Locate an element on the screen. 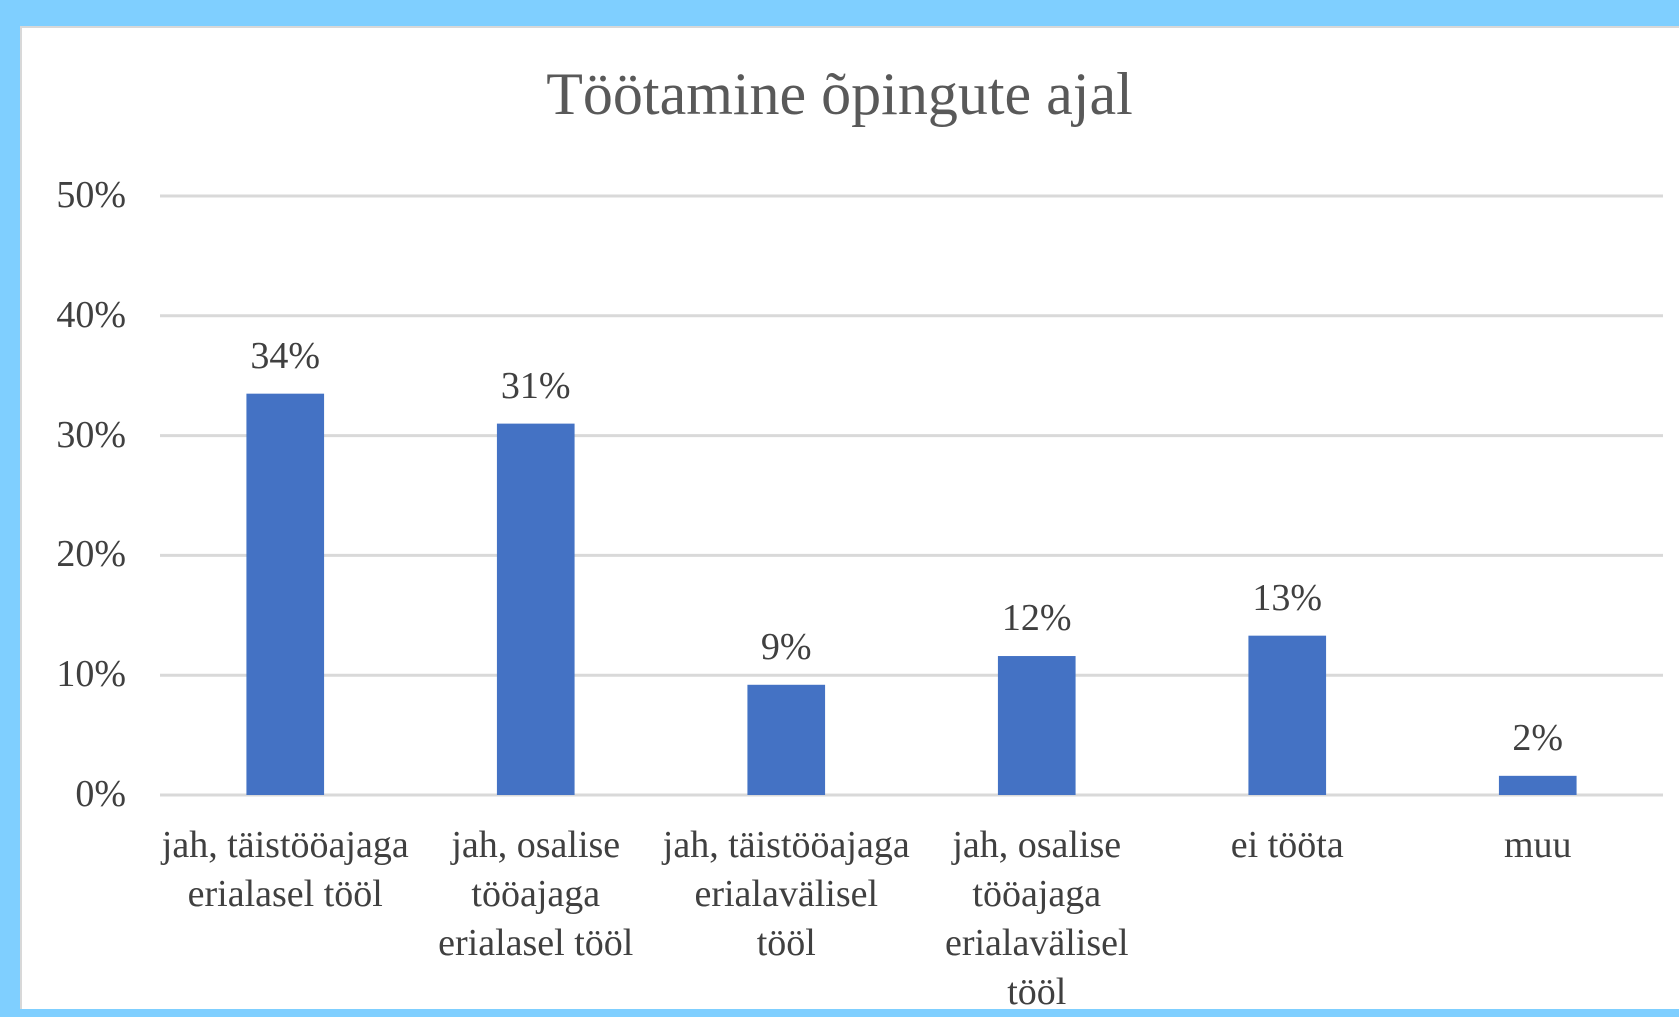 The image size is (1679, 1017). y-tick-label: 50% is located at coordinates (91, 195).